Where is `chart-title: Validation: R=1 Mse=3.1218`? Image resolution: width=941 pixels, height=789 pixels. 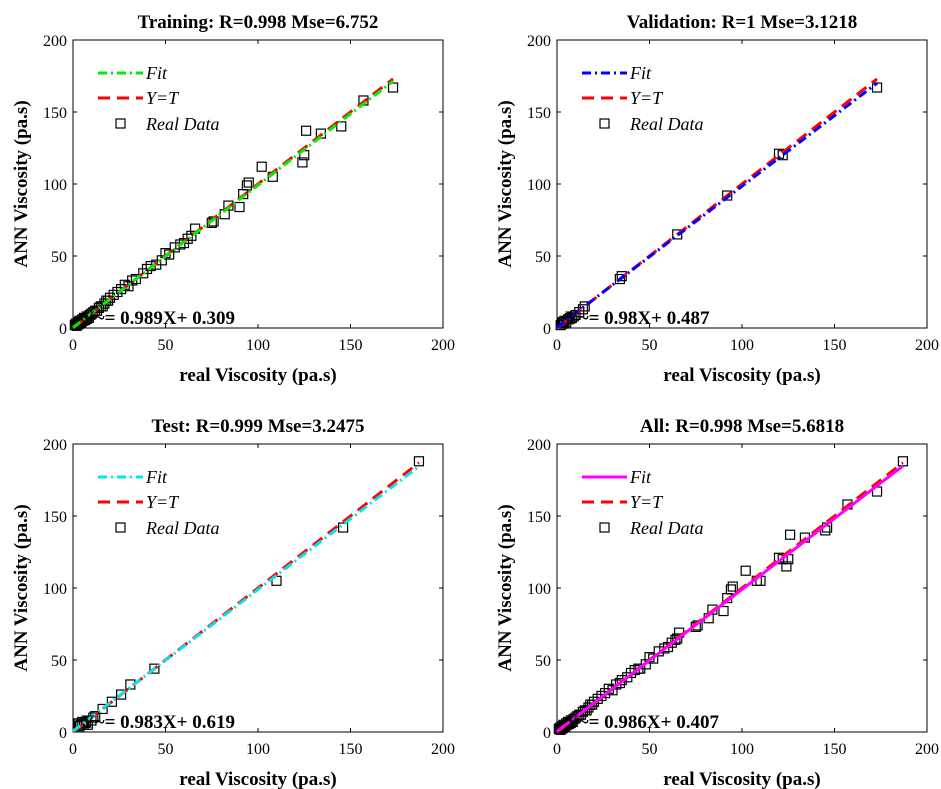 chart-title: Validation: R=1 Mse=3.1218 is located at coordinates (742, 22).